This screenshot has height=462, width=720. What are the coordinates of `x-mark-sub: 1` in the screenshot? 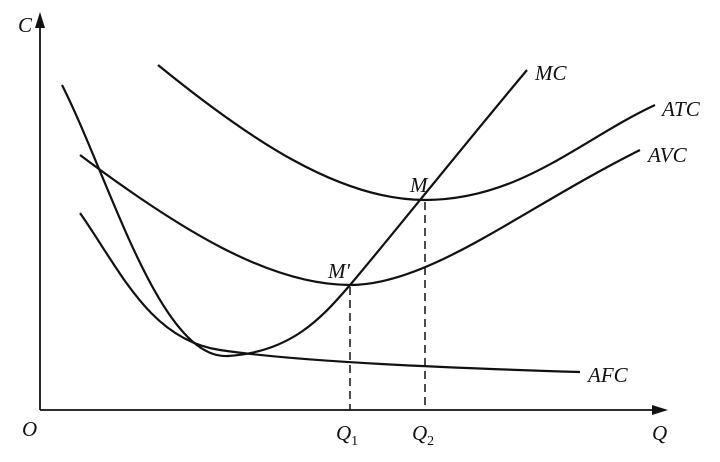 It's located at (354, 441).